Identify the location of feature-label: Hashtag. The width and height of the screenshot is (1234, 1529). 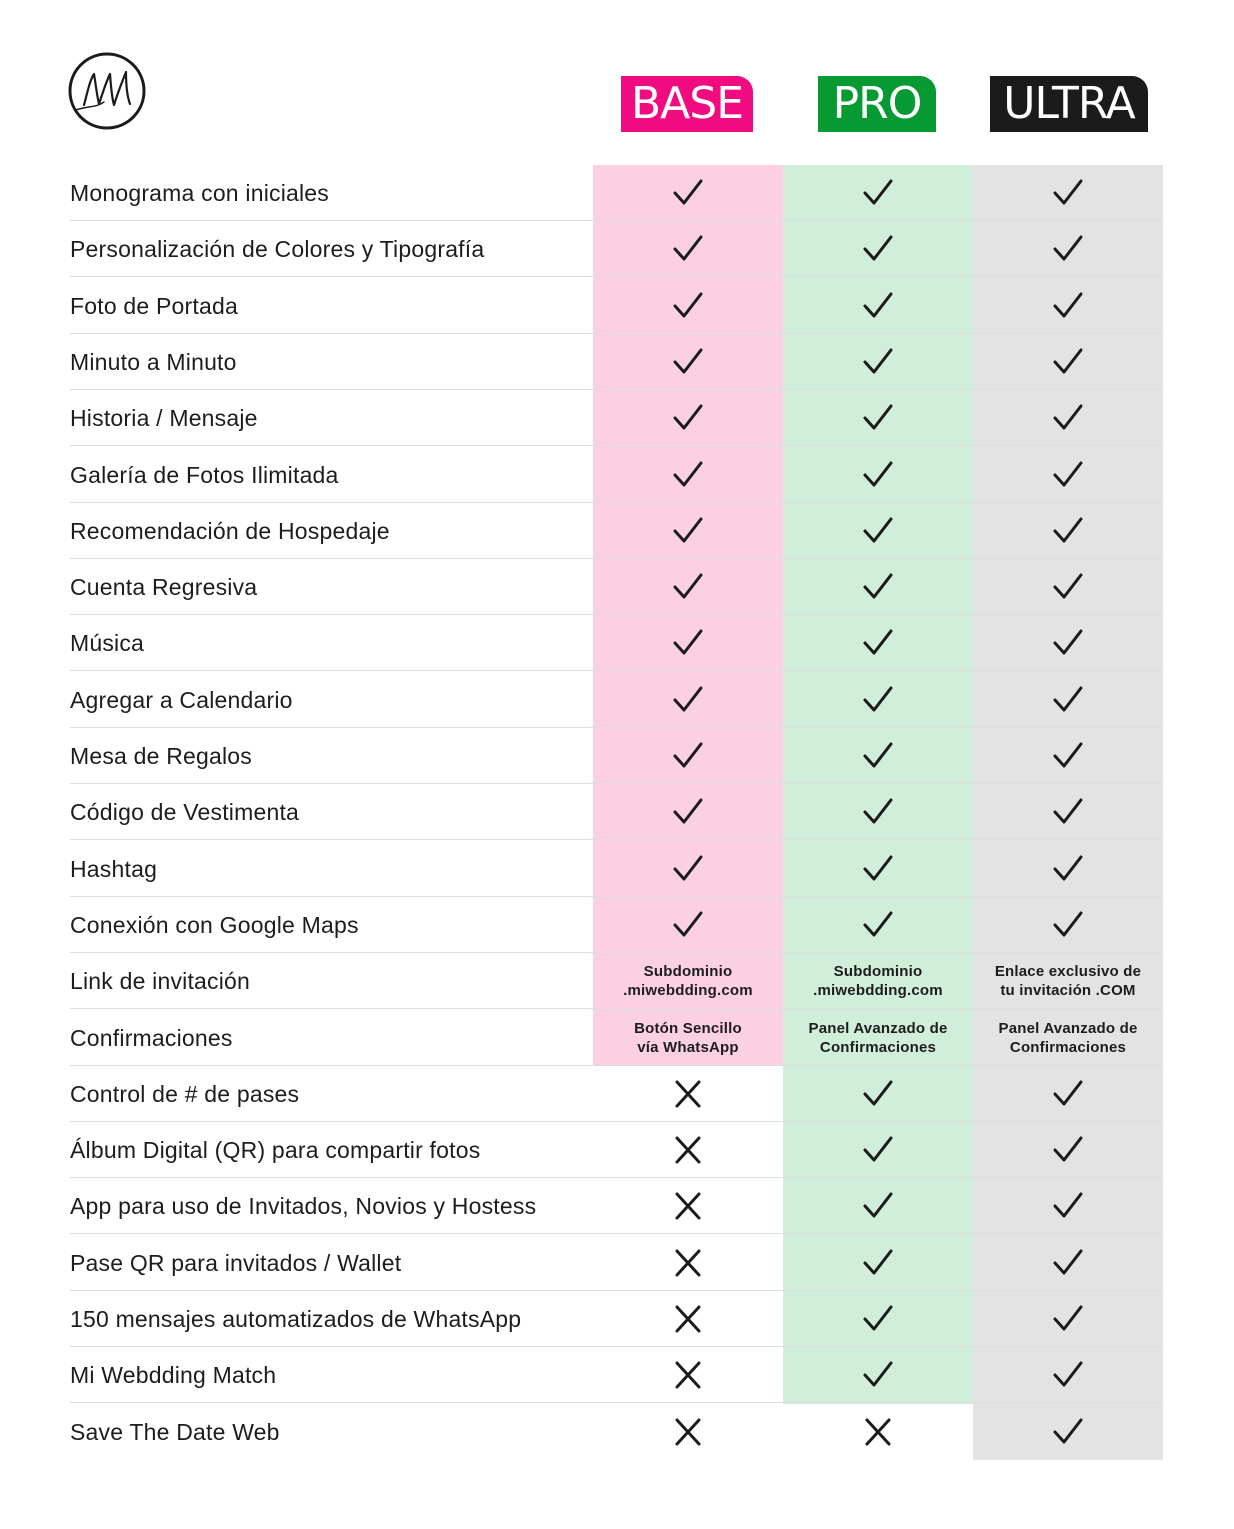
(114, 868).